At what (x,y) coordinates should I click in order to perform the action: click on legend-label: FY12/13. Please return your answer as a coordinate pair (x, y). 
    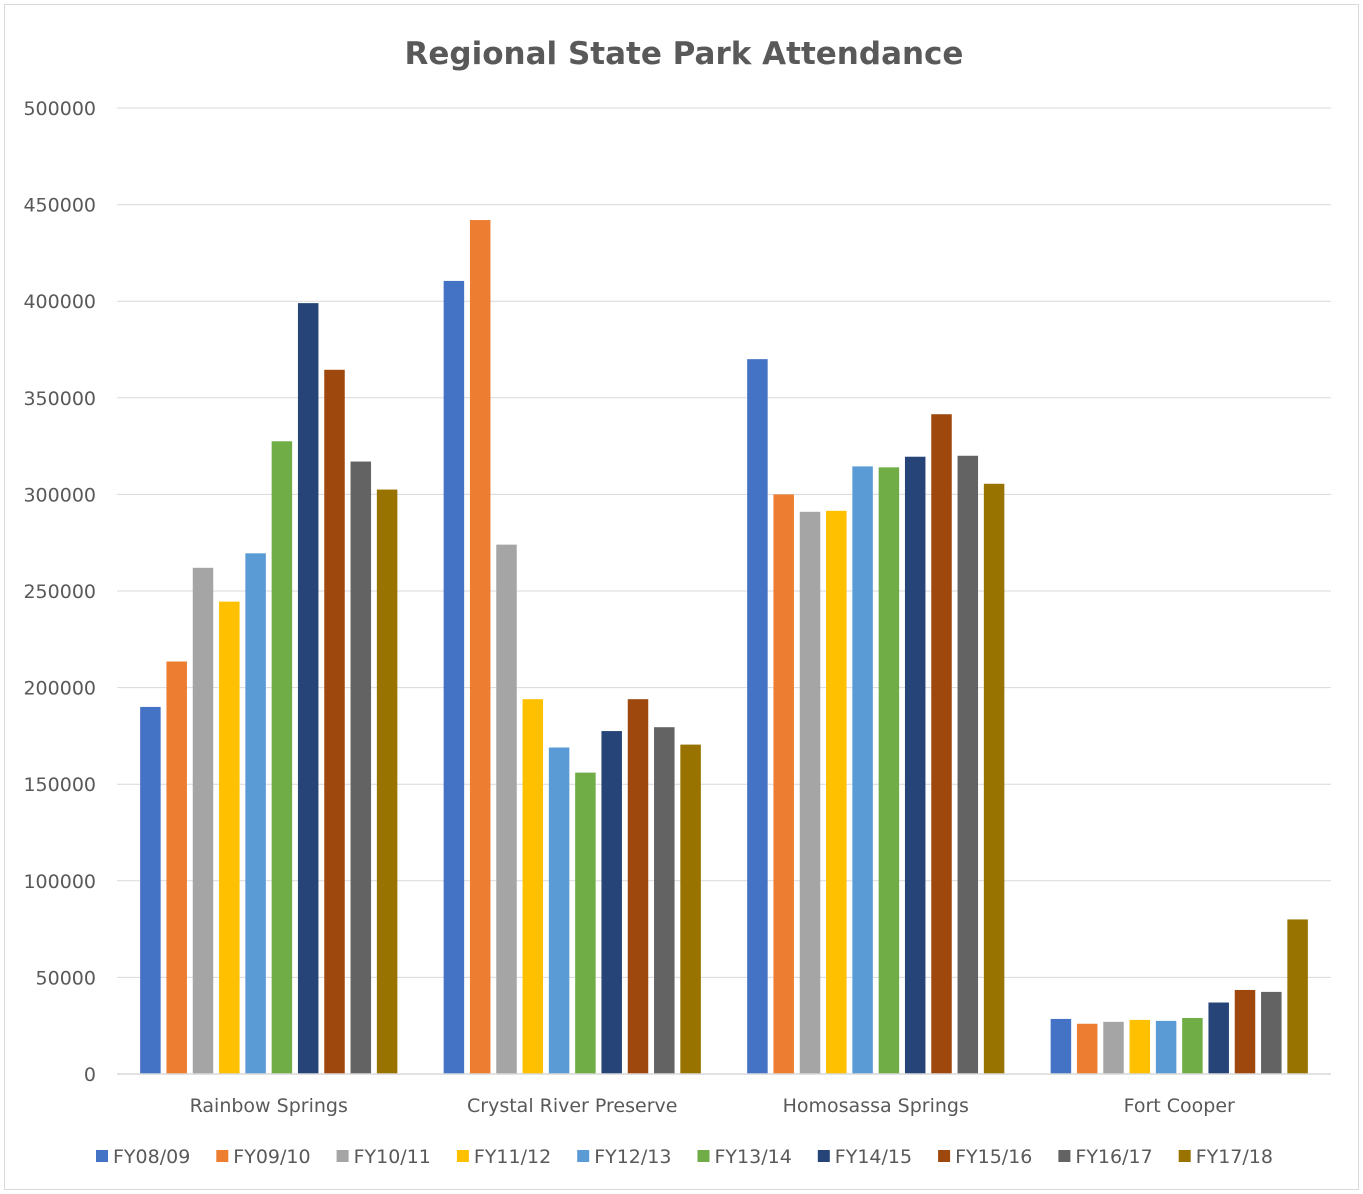
    Looking at the image, I should click on (632, 1157).